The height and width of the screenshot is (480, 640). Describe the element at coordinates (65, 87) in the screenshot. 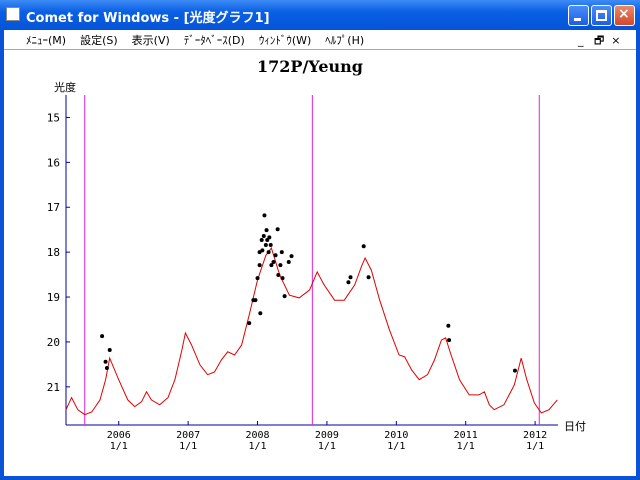

I see `y-axis-label: 光度` at that location.